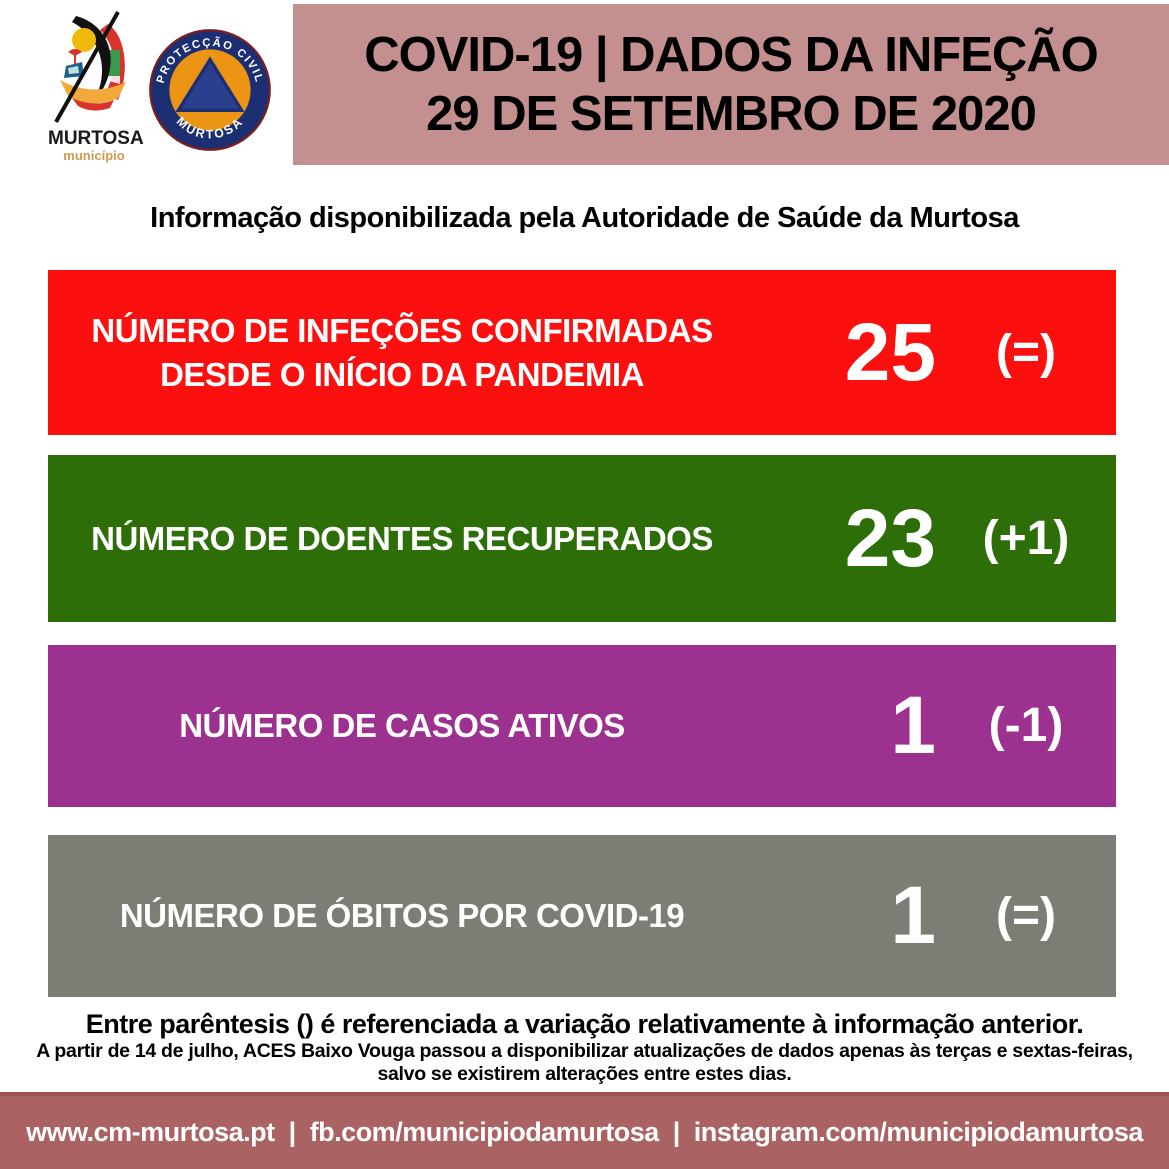 This screenshot has width=1169, height=1169. I want to click on civil-protection-logo: PROTECÇÃO CIVIL MURTOSA, so click(210, 90).